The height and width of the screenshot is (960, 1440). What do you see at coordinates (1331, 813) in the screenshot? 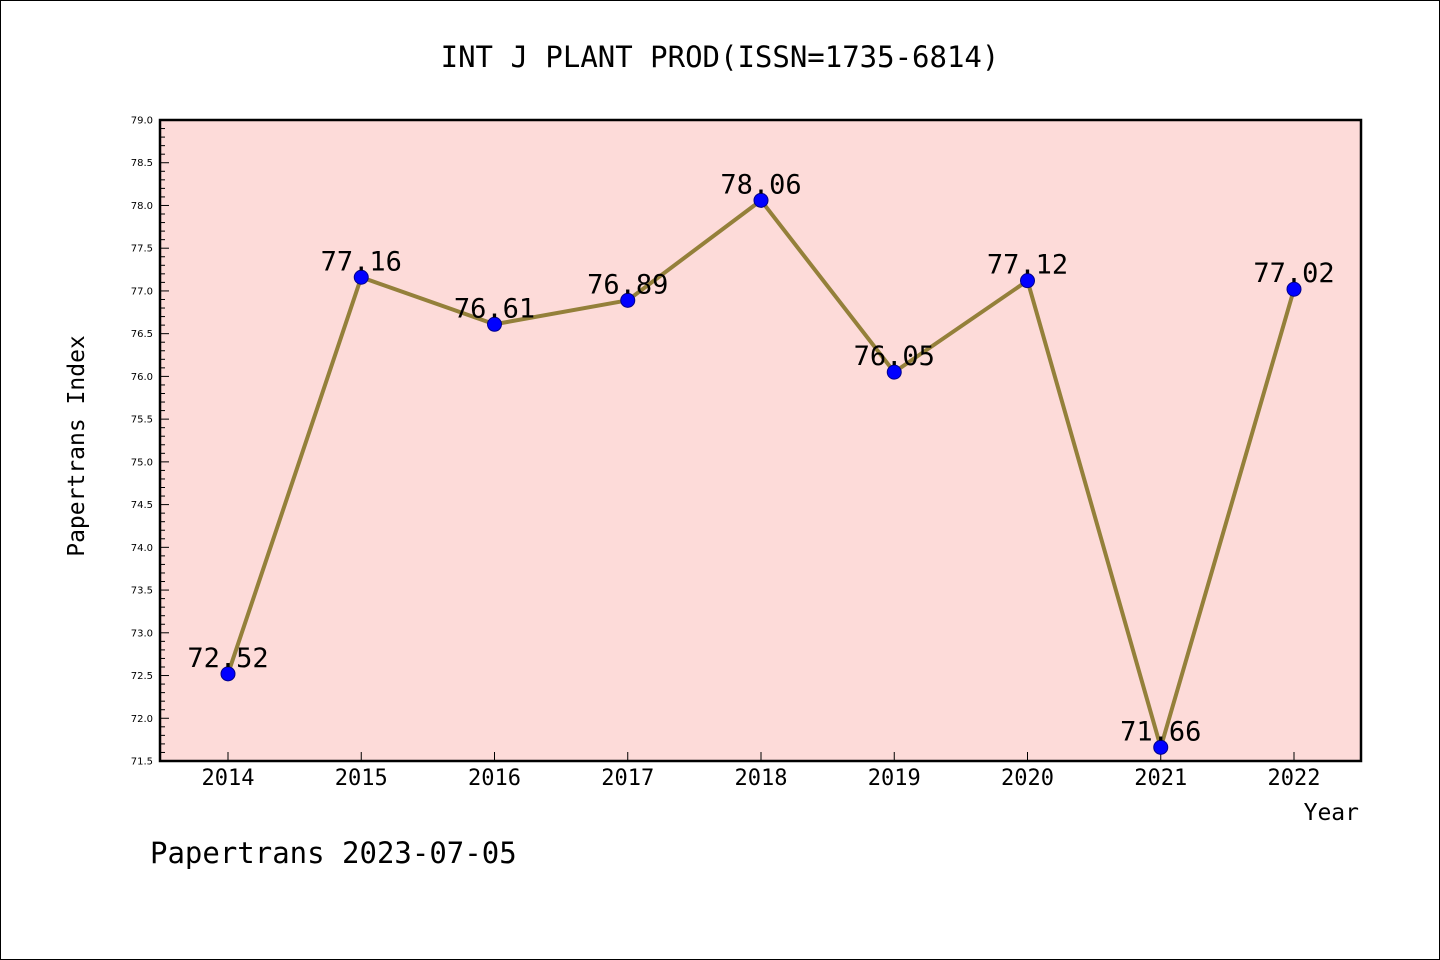
I see `x-axis-label: Year` at bounding box center [1331, 813].